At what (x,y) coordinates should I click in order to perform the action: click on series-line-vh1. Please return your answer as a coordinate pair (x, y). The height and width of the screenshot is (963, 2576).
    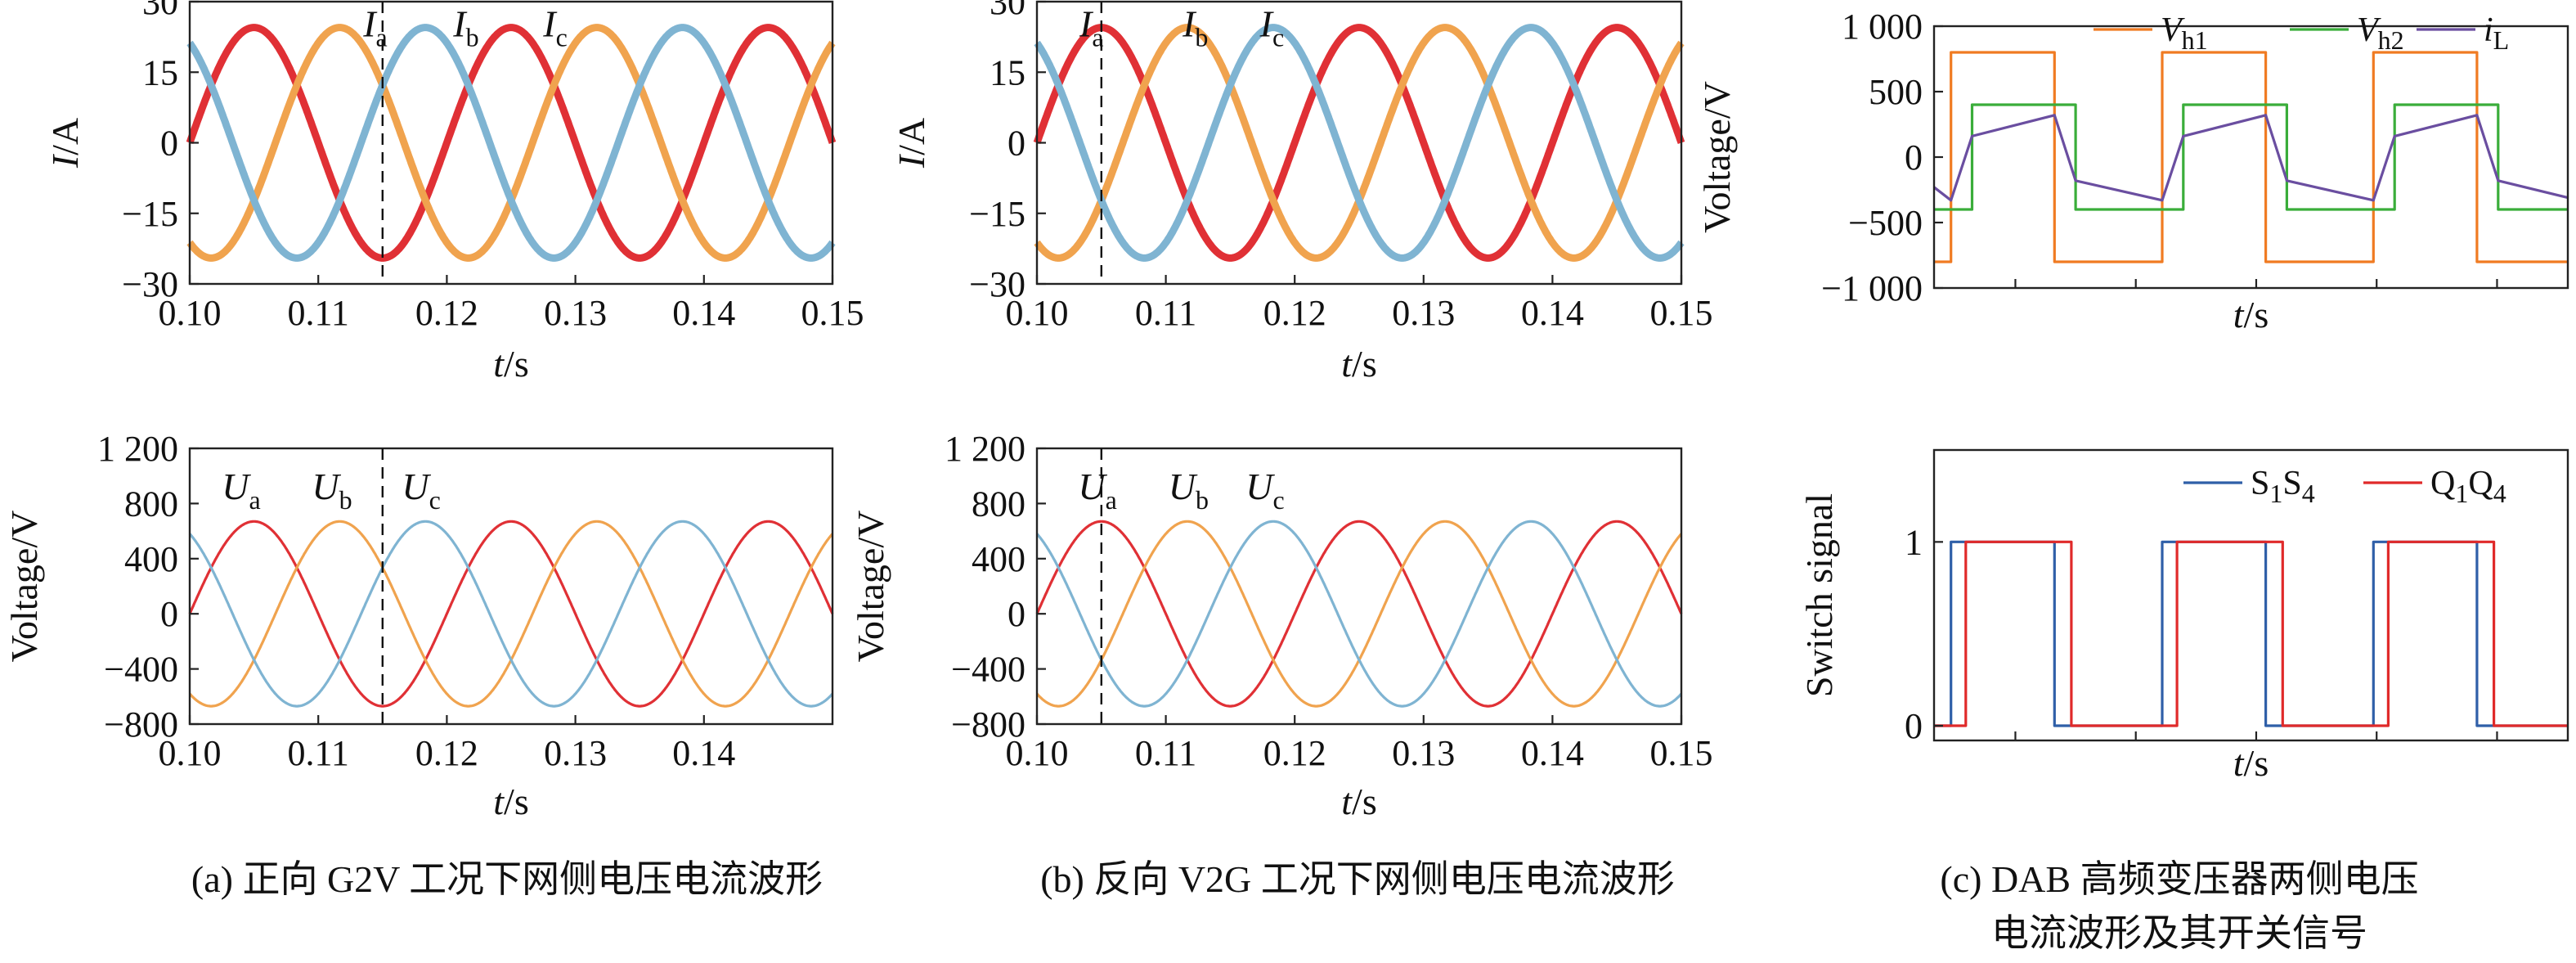
    Looking at the image, I should click on (2251, 157).